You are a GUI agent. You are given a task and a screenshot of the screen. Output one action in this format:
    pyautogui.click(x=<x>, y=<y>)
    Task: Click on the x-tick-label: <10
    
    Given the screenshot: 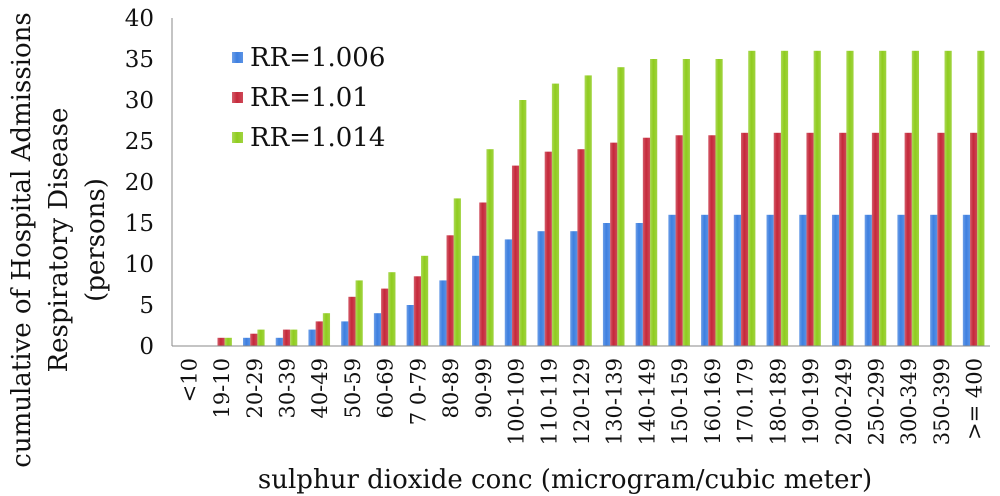 What is the action you would take?
    pyautogui.click(x=189, y=380)
    